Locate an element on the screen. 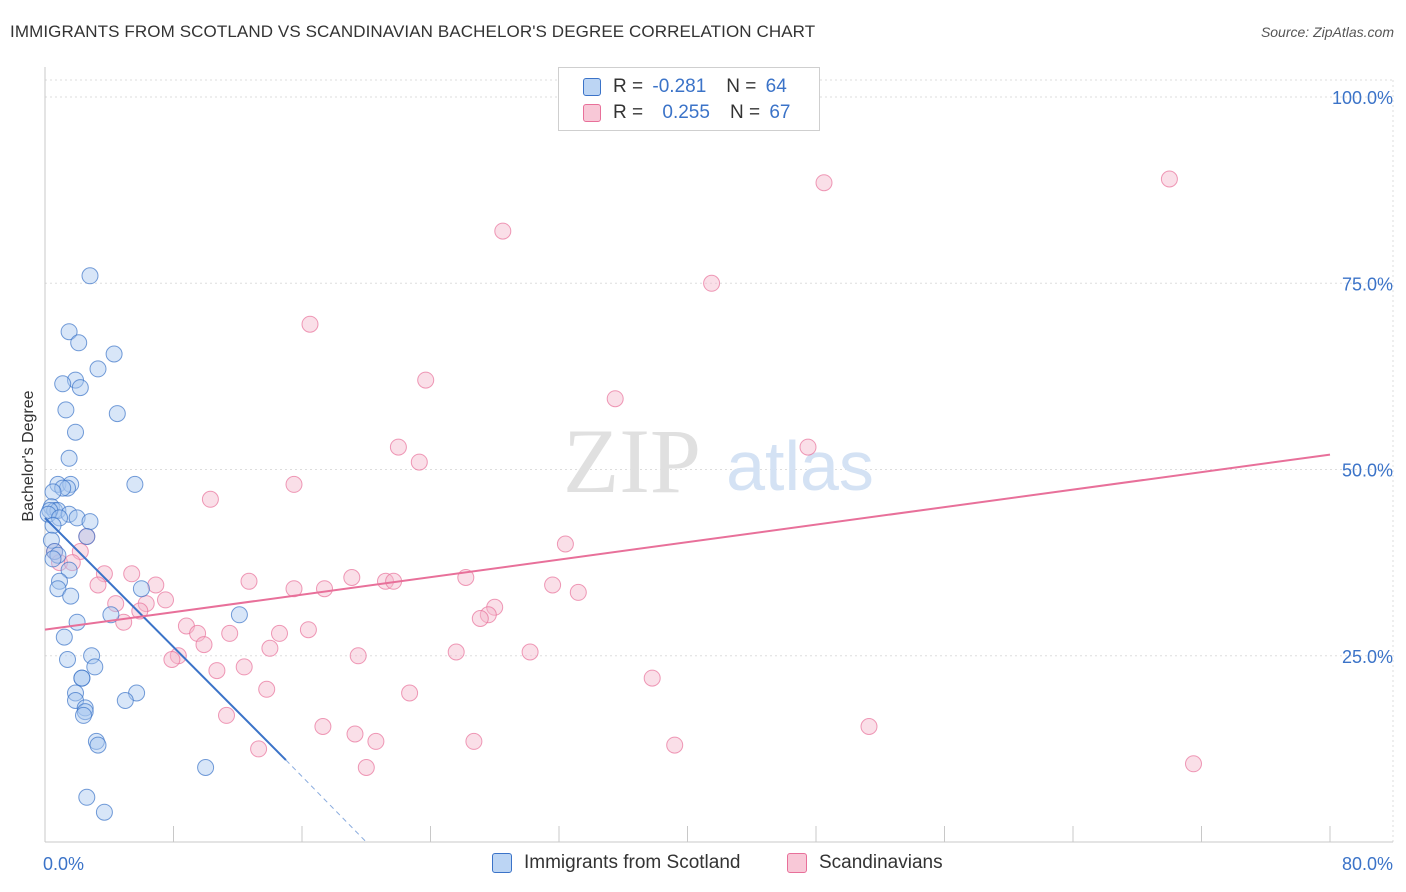 The height and width of the screenshot is (892, 1406). scotland-points is located at coordinates (143, 544).